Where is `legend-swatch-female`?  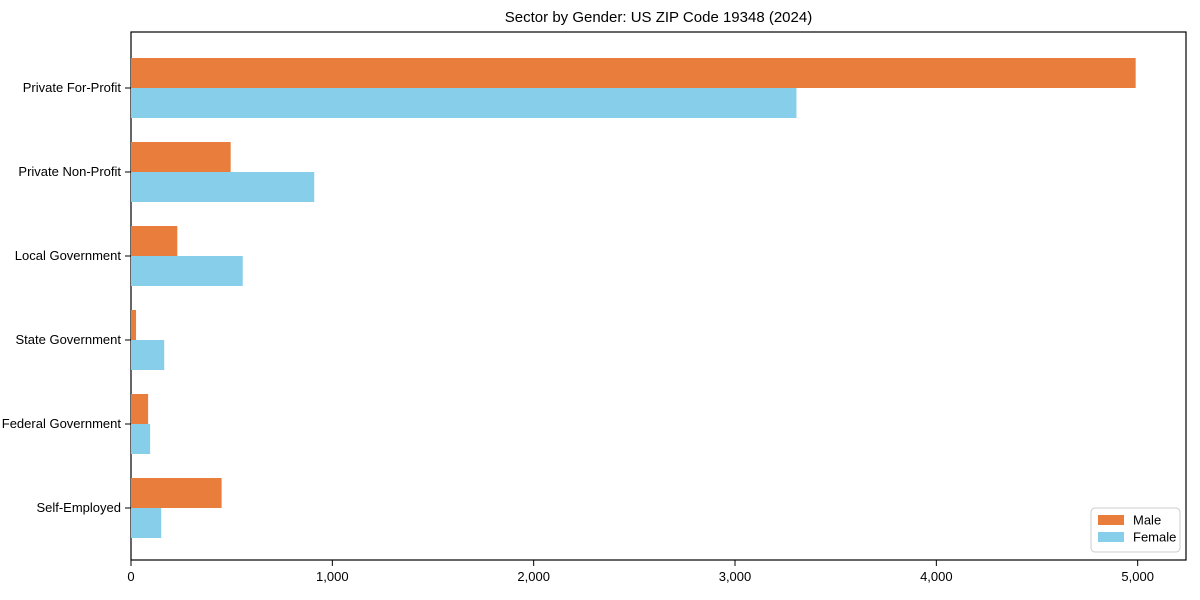
legend-swatch-female is located at coordinates (1111, 537).